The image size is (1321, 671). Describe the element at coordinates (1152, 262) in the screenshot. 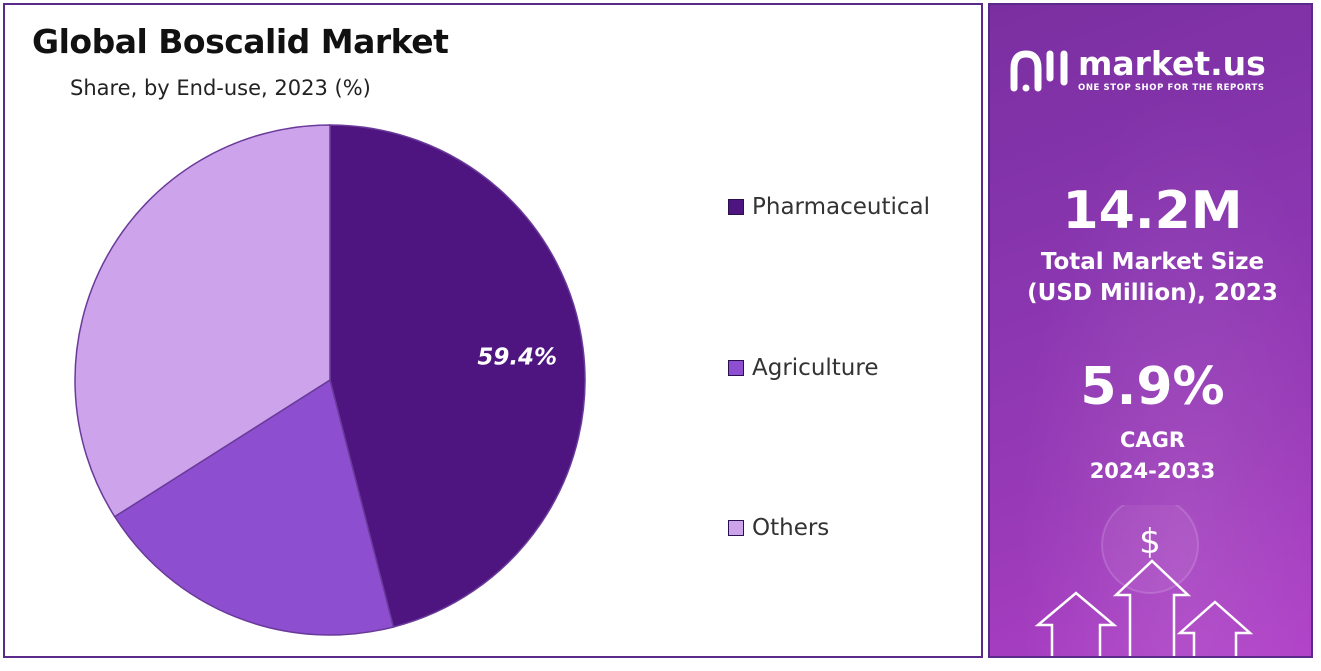

I see `market-size-label-line1: Total Market Size` at that location.